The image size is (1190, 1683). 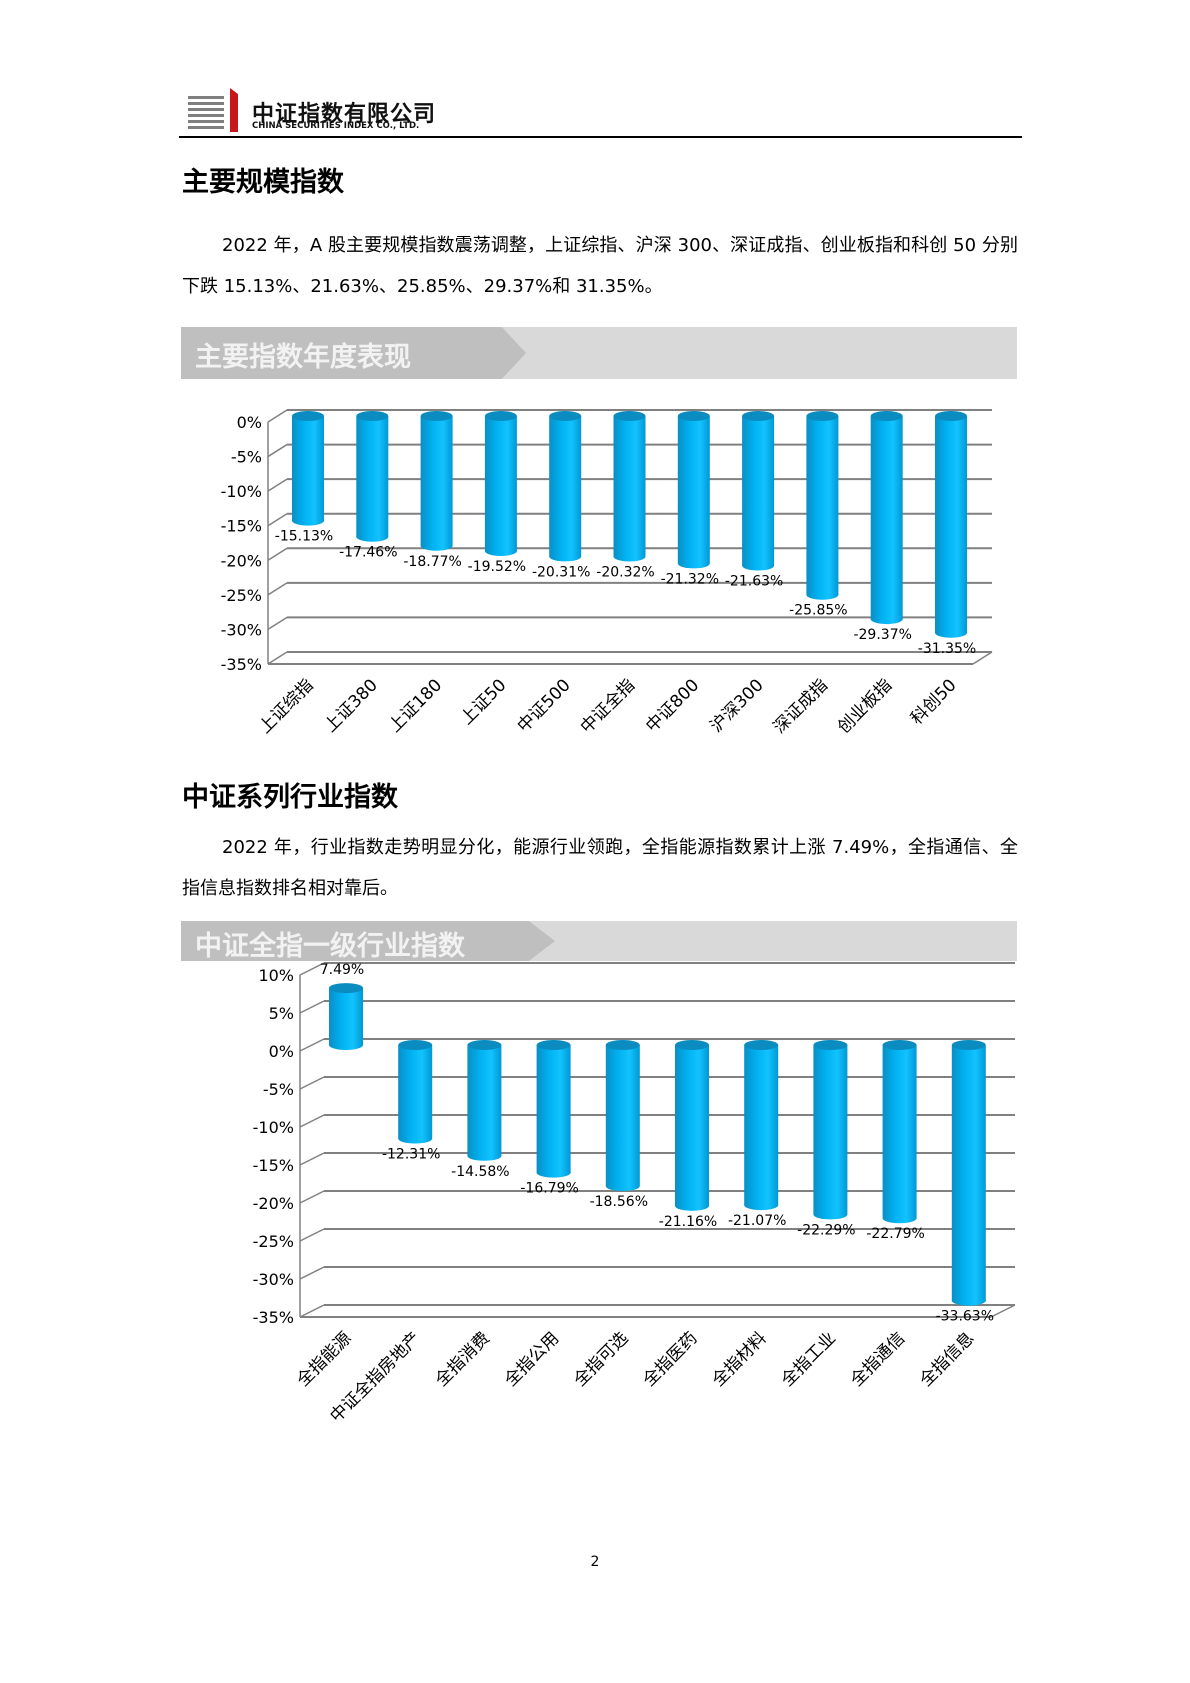 What do you see at coordinates (965, 1317) in the screenshot?
I see `data-label: -33.63%` at bounding box center [965, 1317].